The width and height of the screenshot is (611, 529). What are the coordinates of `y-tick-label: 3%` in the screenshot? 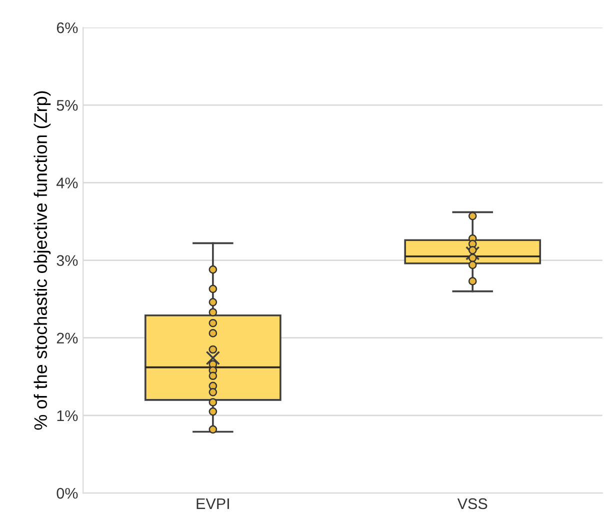 It's located at (67, 260).